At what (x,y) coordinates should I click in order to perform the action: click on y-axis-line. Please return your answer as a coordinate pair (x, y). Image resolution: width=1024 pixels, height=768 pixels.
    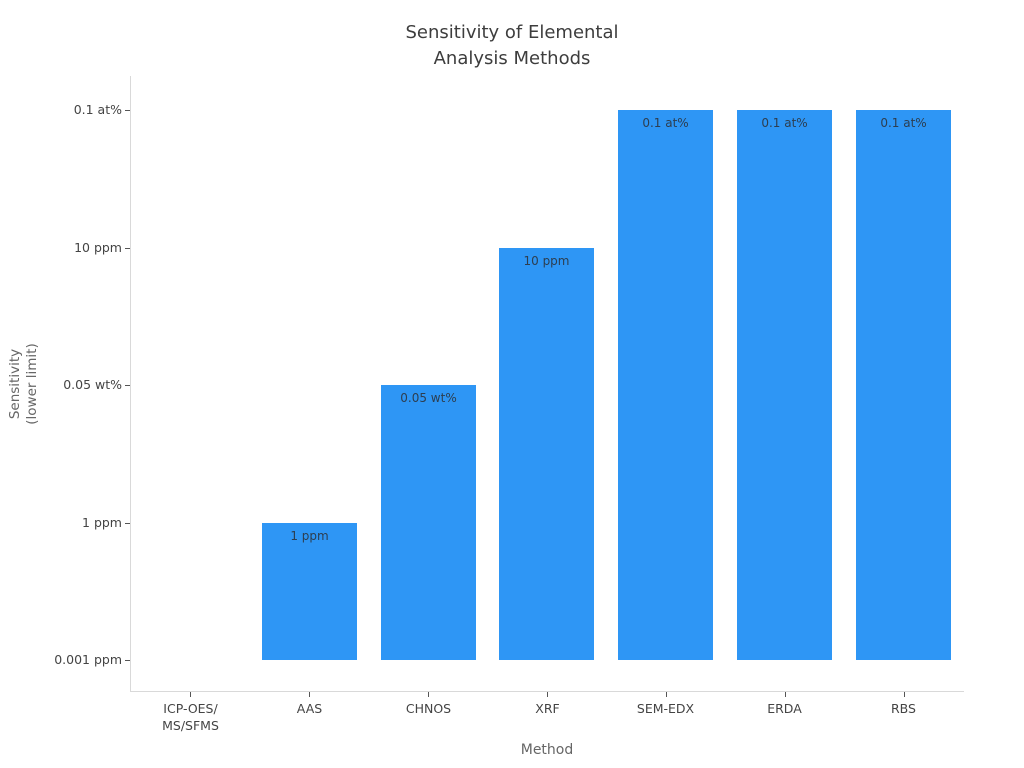
    Looking at the image, I should click on (130, 383).